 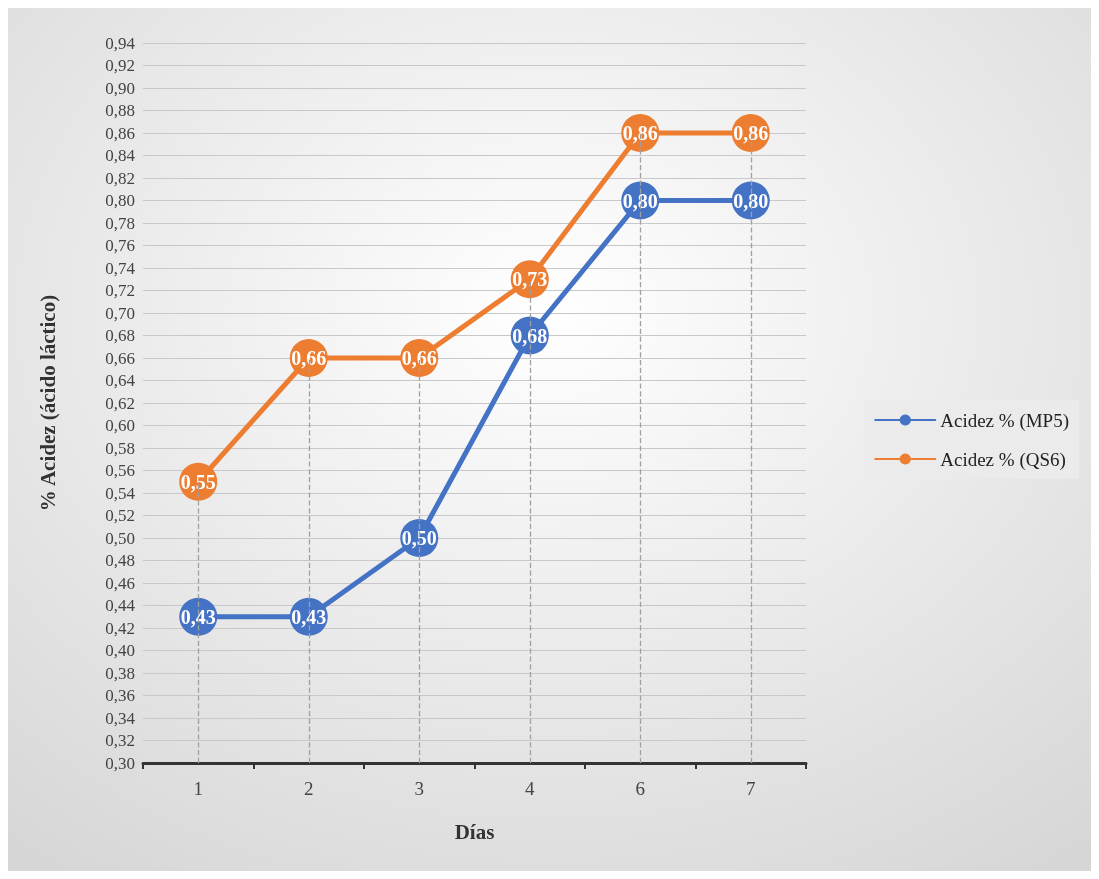 I want to click on y-tick-label: 0,44, so click(x=120, y=605).